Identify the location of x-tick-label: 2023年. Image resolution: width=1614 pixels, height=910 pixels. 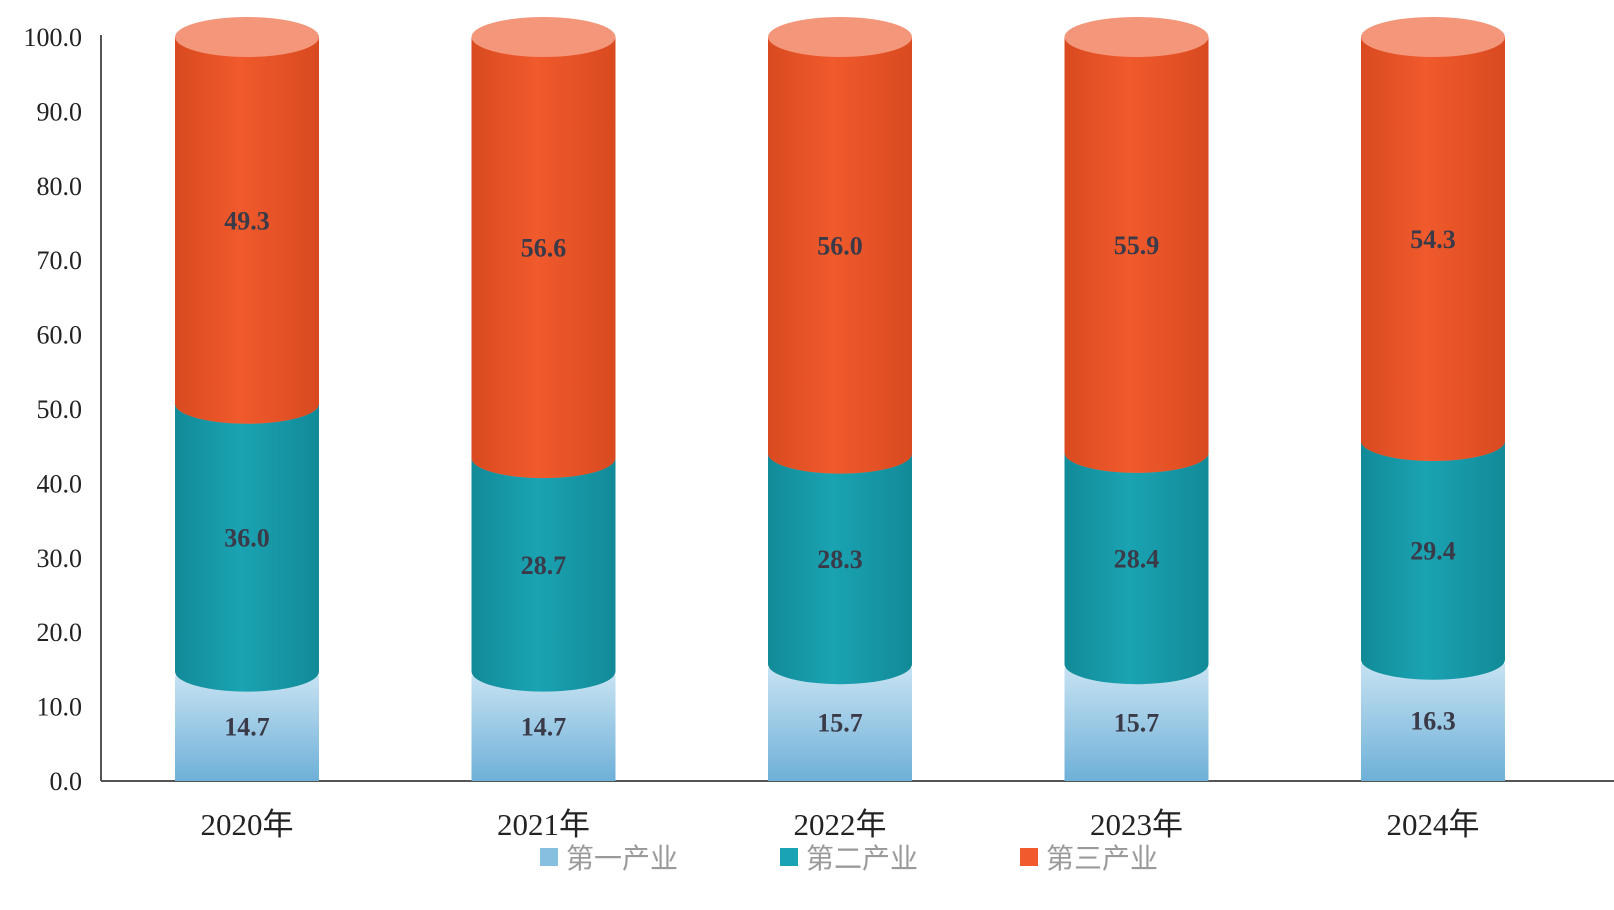
(1136, 824).